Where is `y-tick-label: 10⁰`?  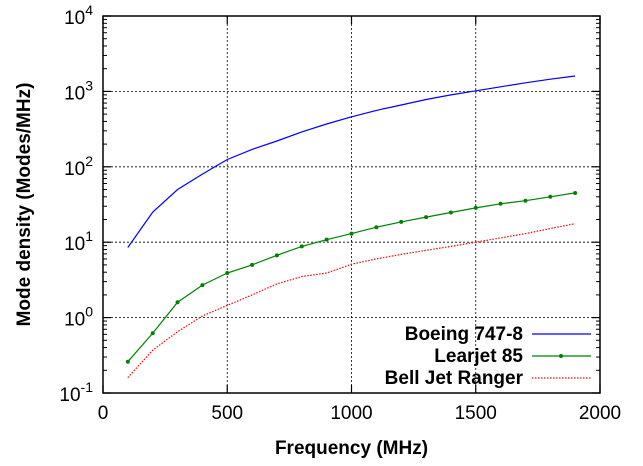
y-tick-label: 10⁰ is located at coordinates (78, 317).